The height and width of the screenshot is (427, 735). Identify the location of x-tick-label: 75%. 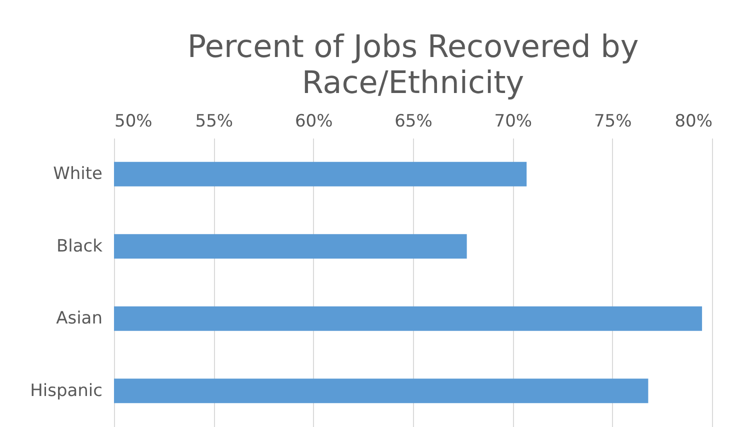
(613, 122).